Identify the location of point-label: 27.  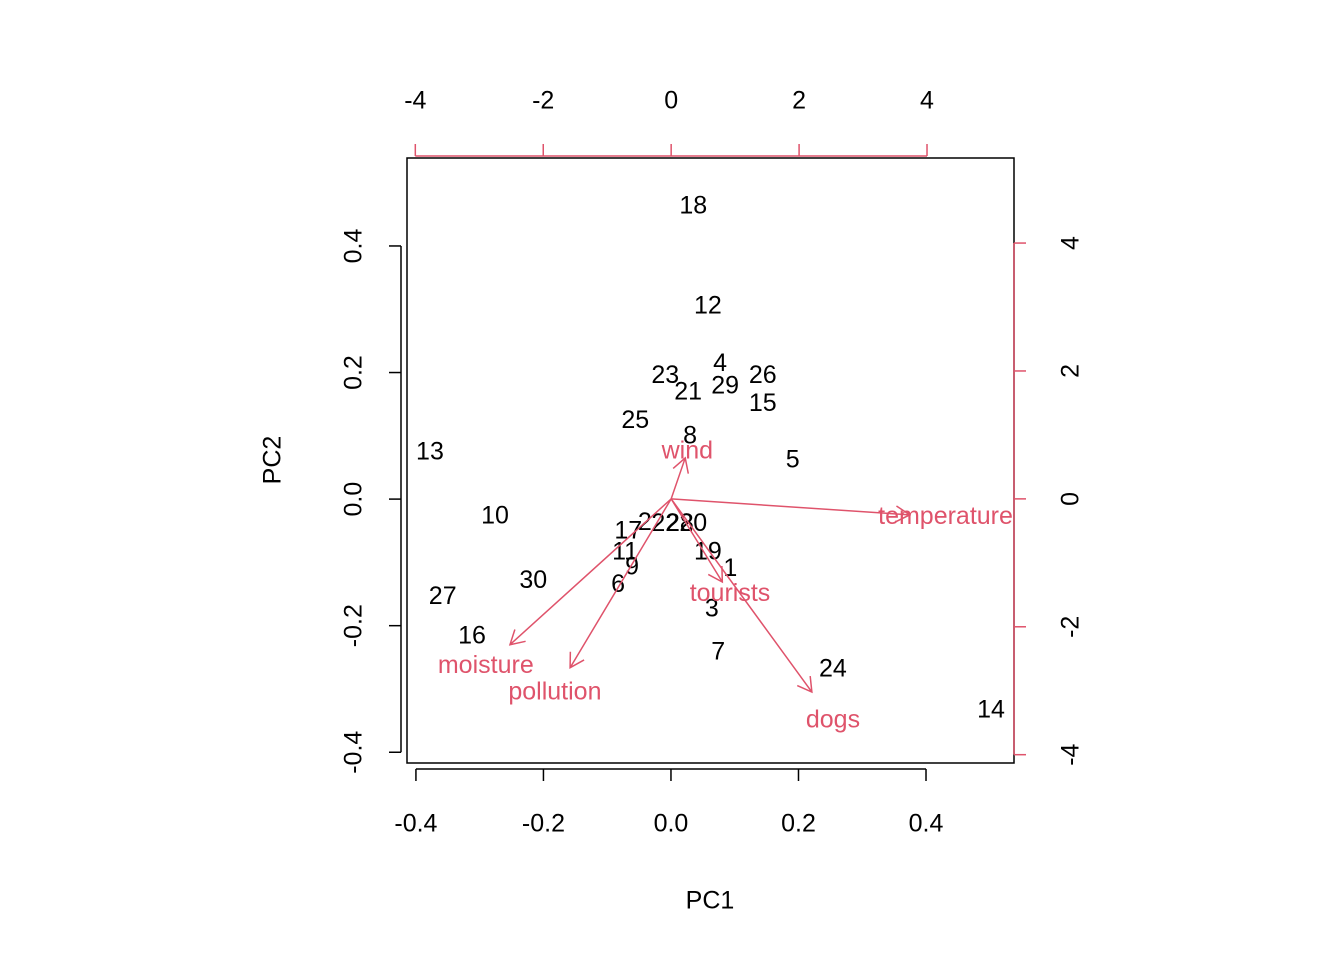
(443, 596).